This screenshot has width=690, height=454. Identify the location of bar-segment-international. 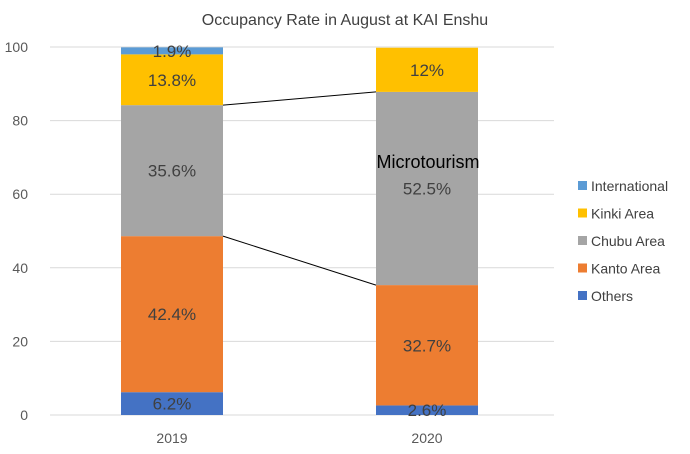
(172, 51).